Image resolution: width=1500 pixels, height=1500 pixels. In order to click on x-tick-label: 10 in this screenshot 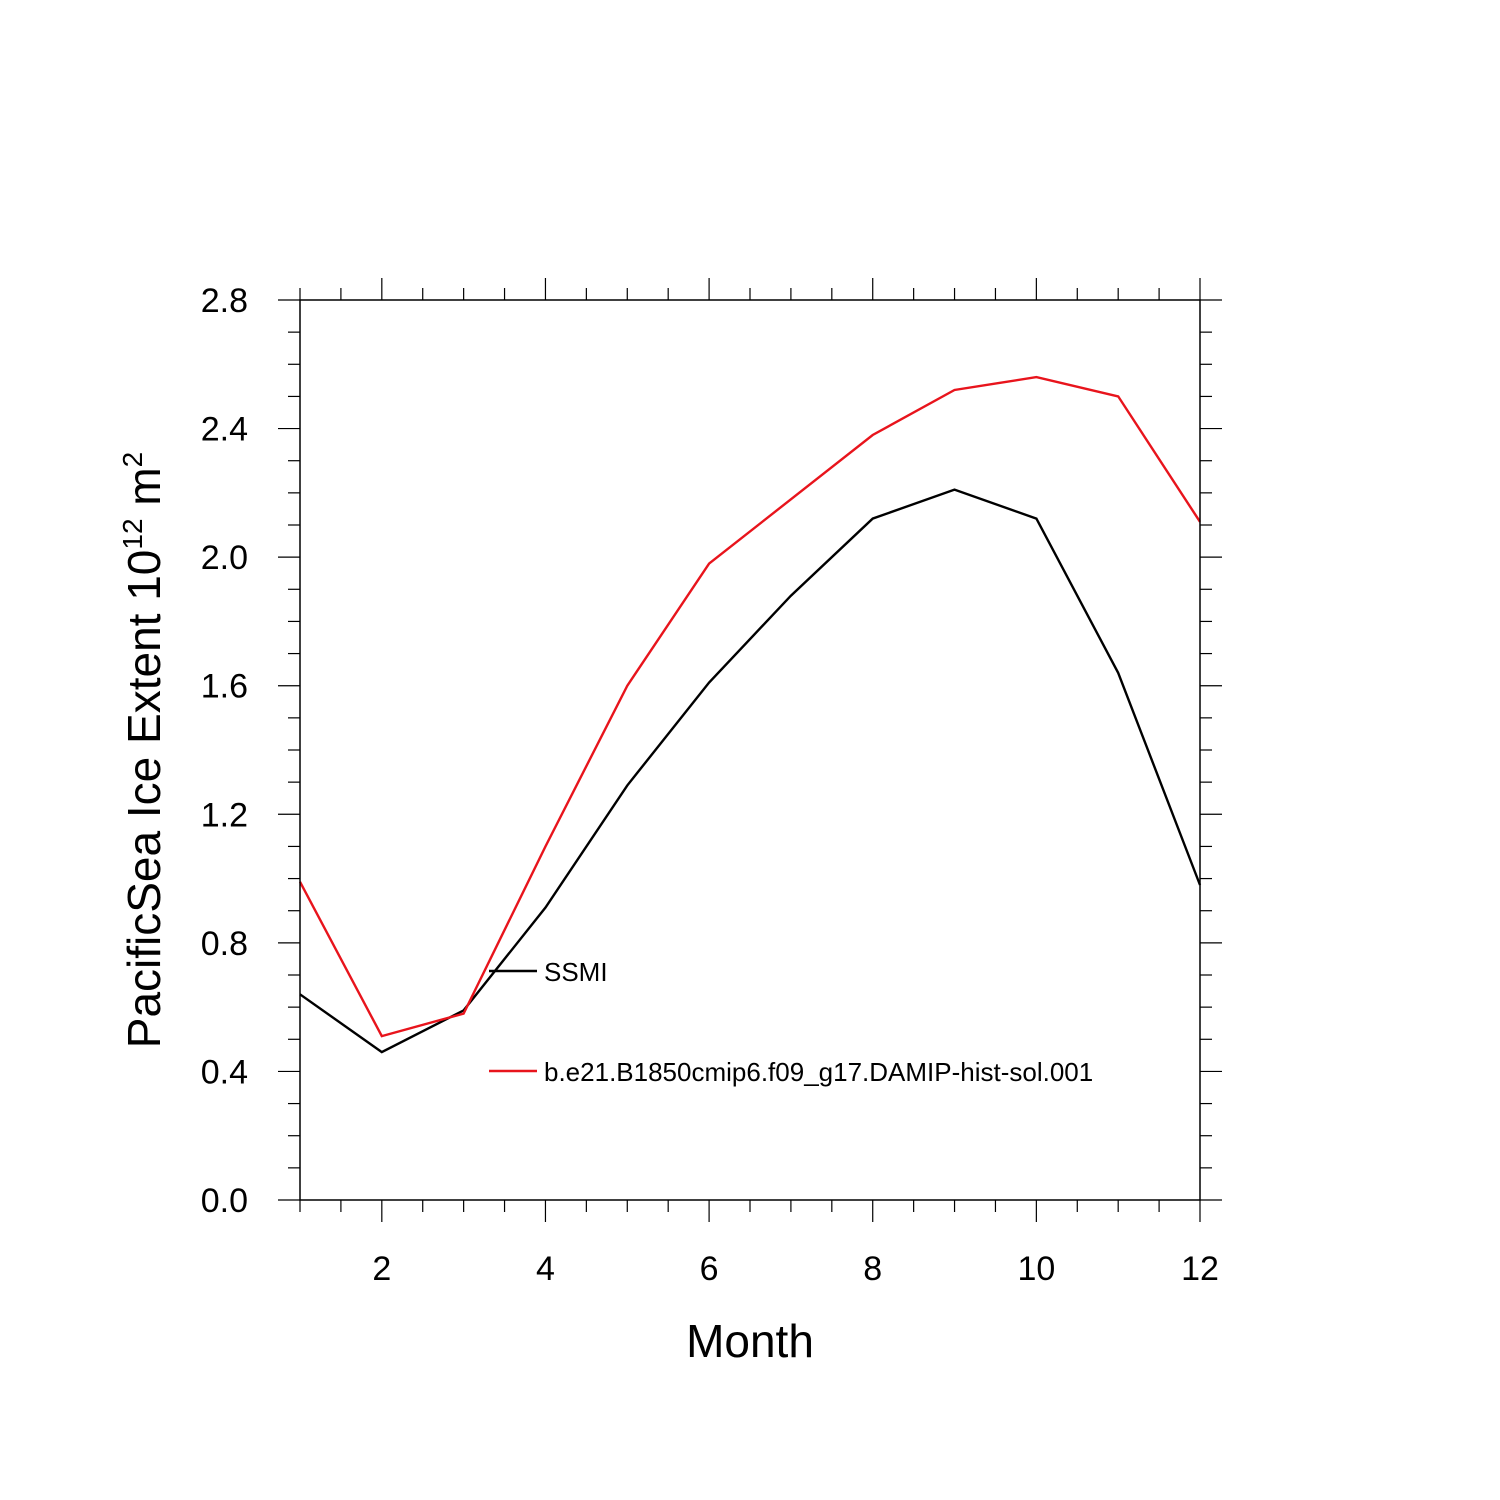, I will do `click(1036, 1269)`.